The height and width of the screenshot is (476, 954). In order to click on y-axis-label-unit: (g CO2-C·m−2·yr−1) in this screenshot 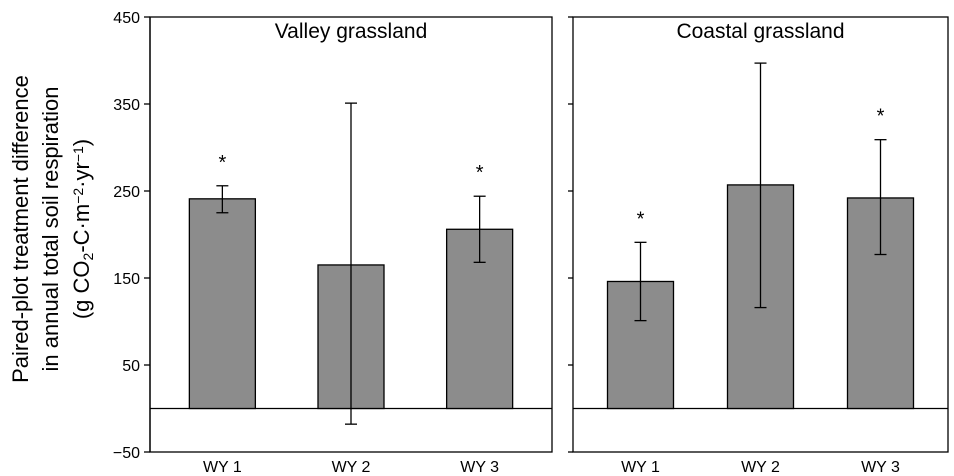, I will do `click(82, 229)`.